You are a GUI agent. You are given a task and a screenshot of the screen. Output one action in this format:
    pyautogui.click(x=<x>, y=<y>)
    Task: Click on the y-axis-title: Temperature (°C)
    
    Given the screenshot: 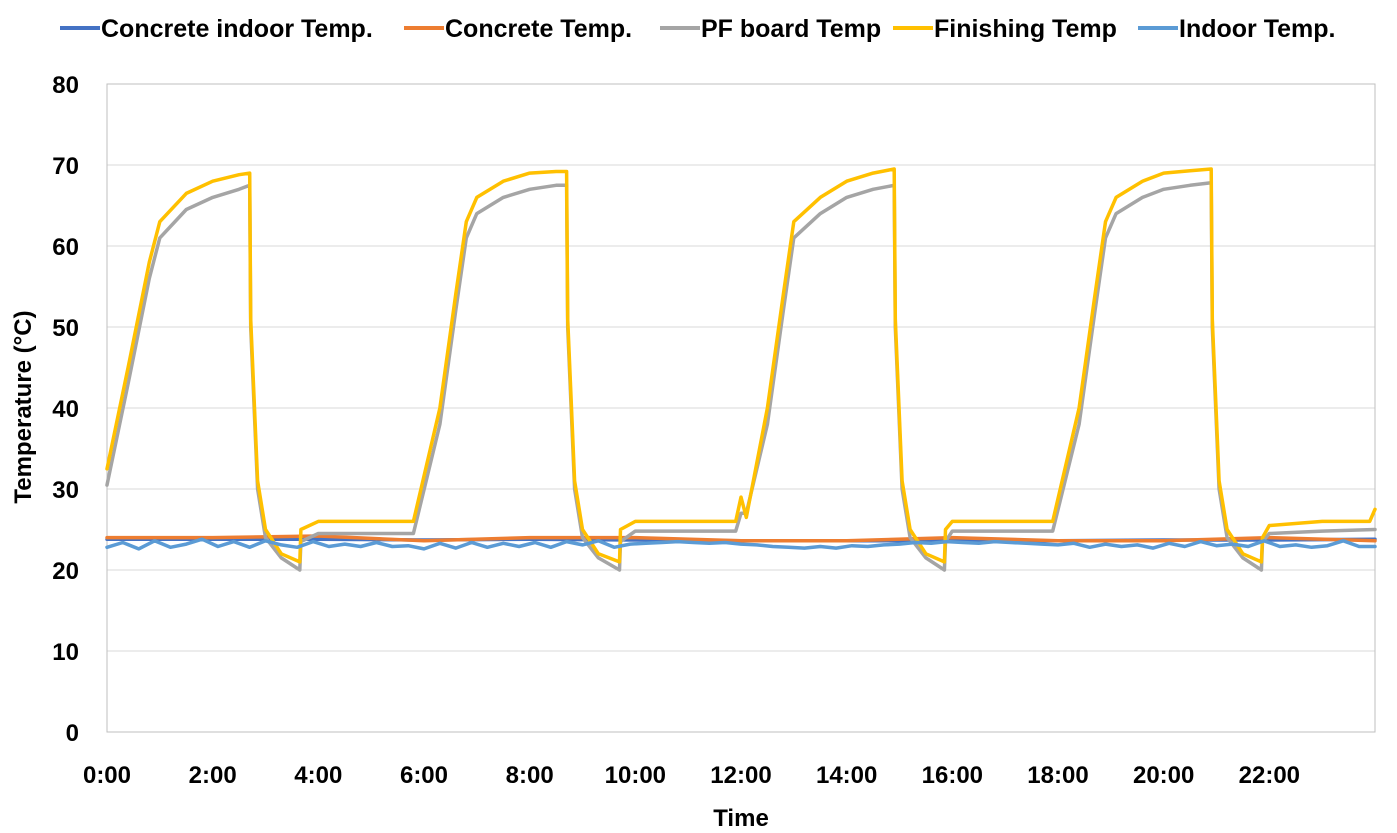 What is the action you would take?
    pyautogui.click(x=23, y=406)
    